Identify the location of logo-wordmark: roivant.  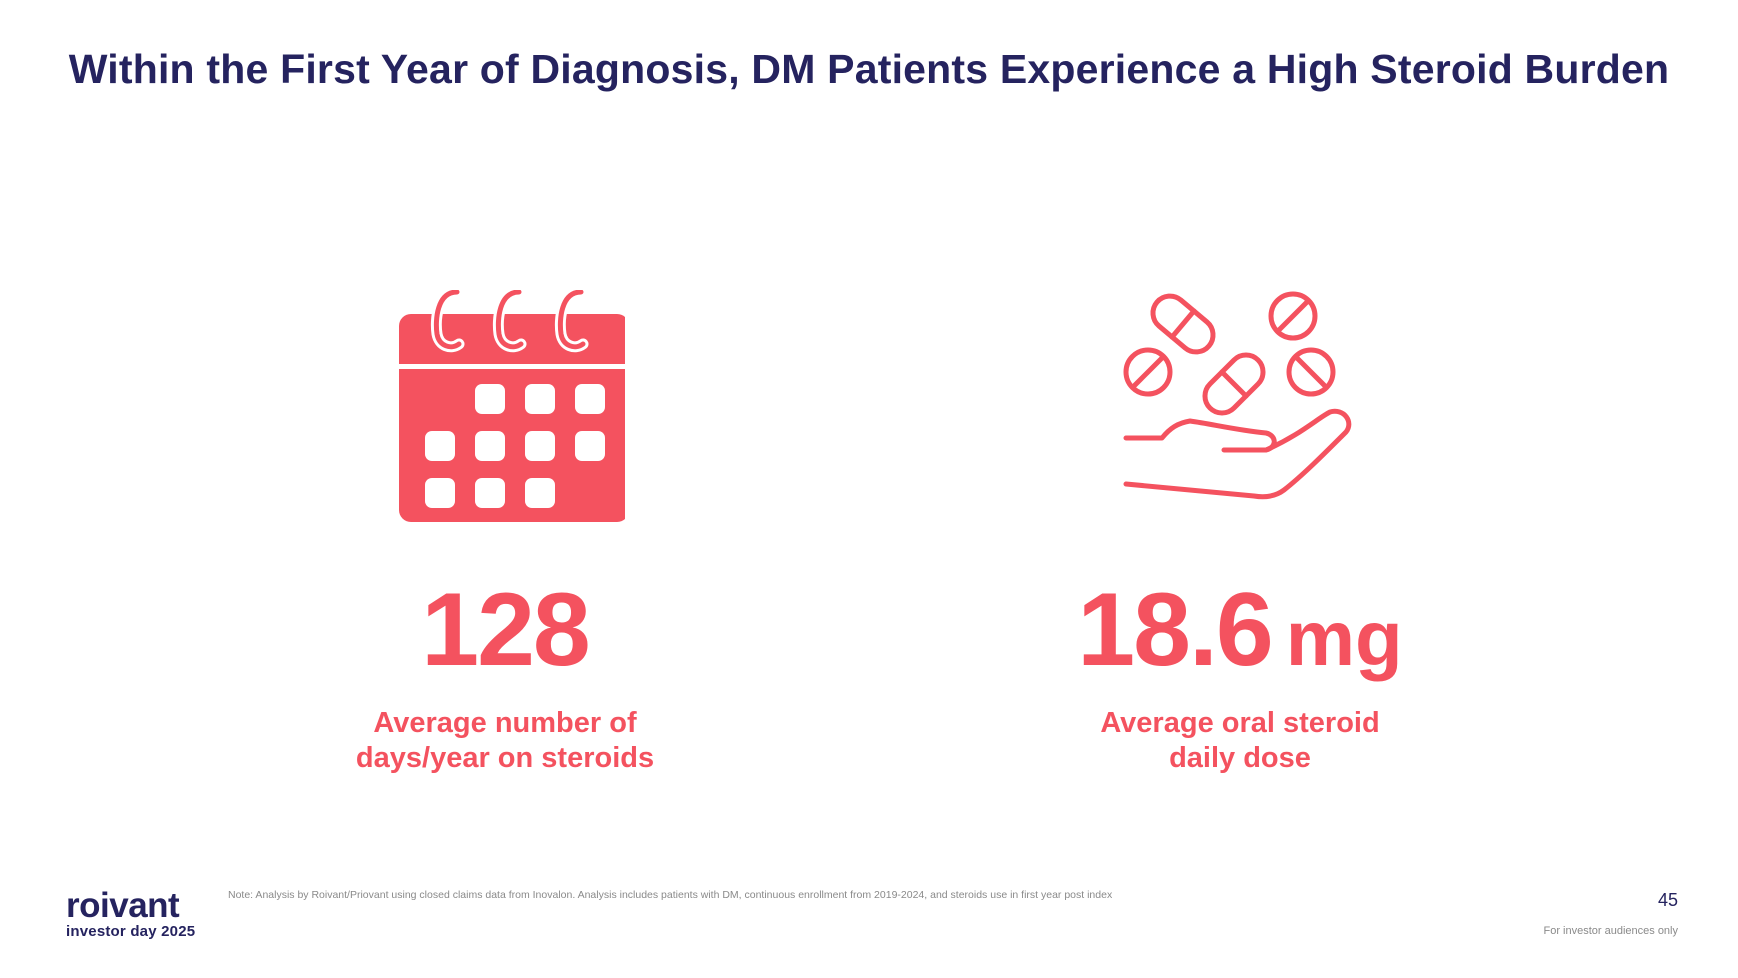
(123, 905).